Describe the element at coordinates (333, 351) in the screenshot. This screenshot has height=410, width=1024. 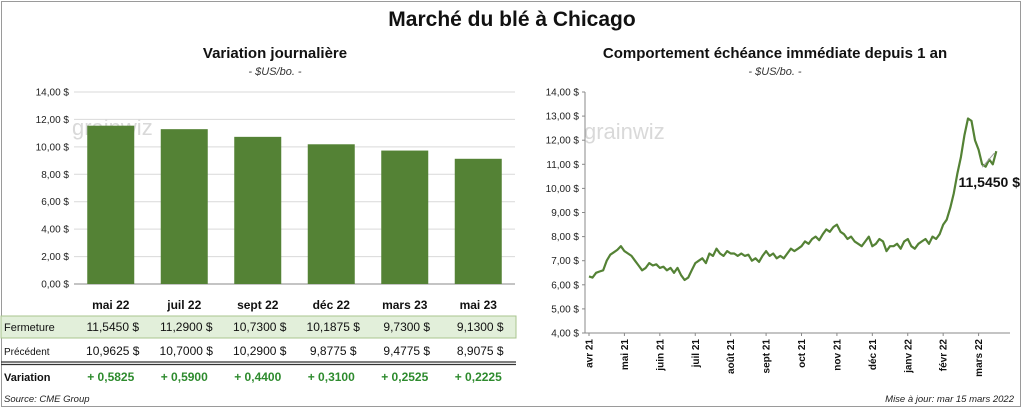
I see `table-cell: 9,8775 $` at that location.